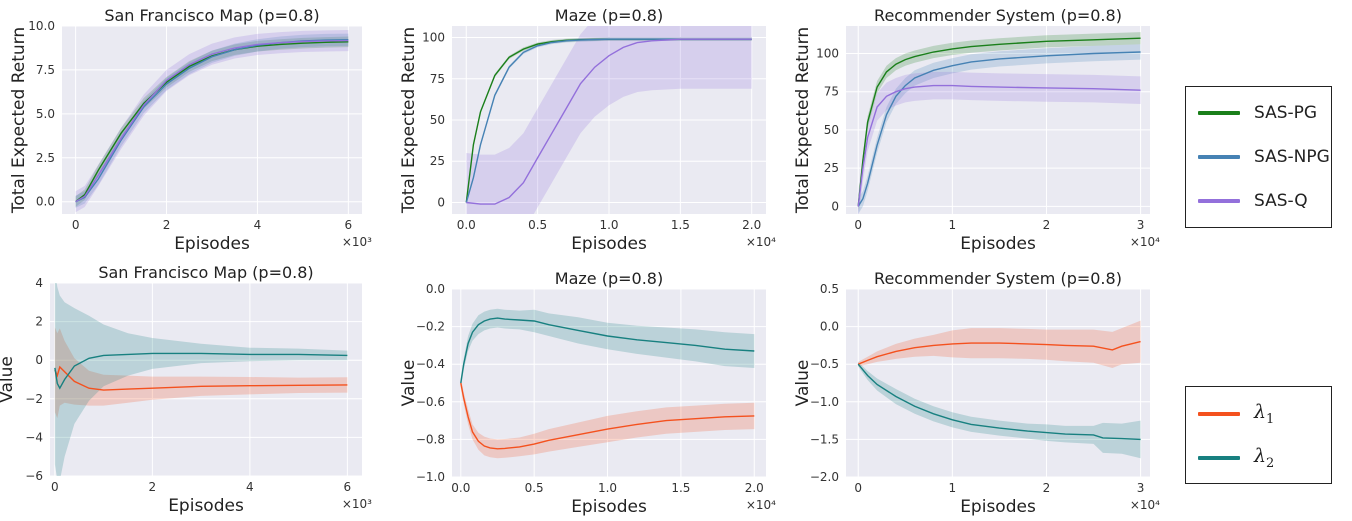  I want to click on y-tick-label: 0, so click(835, 206).